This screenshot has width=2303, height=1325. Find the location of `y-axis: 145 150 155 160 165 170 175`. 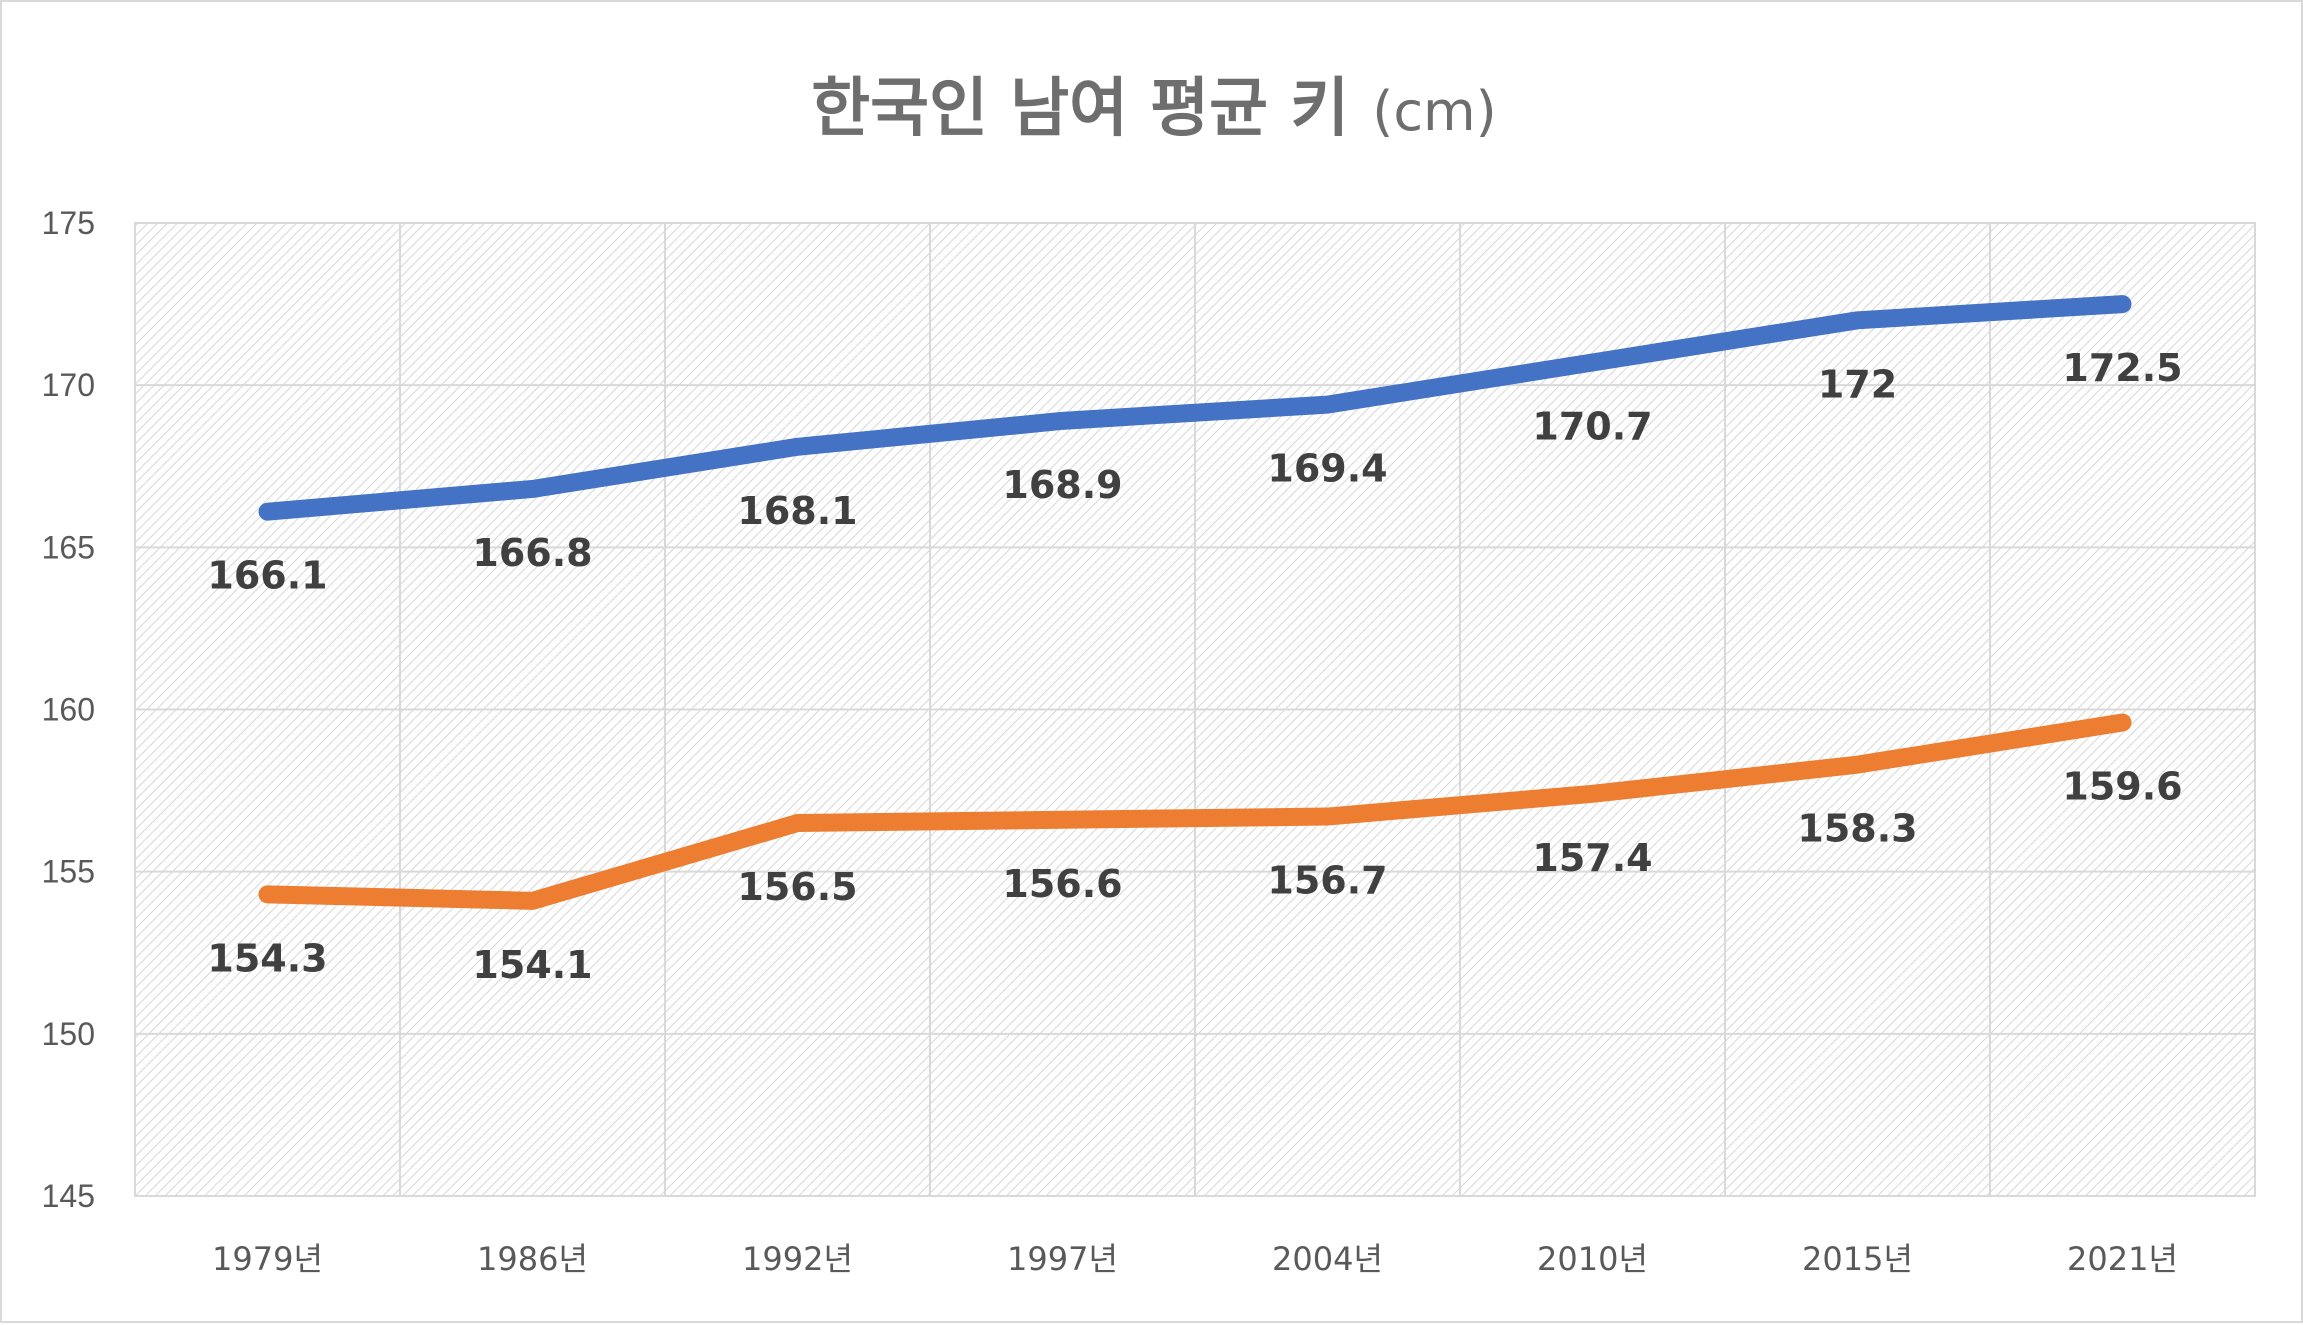

y-axis: 145 150 155 160 165 170 175 is located at coordinates (68, 709).